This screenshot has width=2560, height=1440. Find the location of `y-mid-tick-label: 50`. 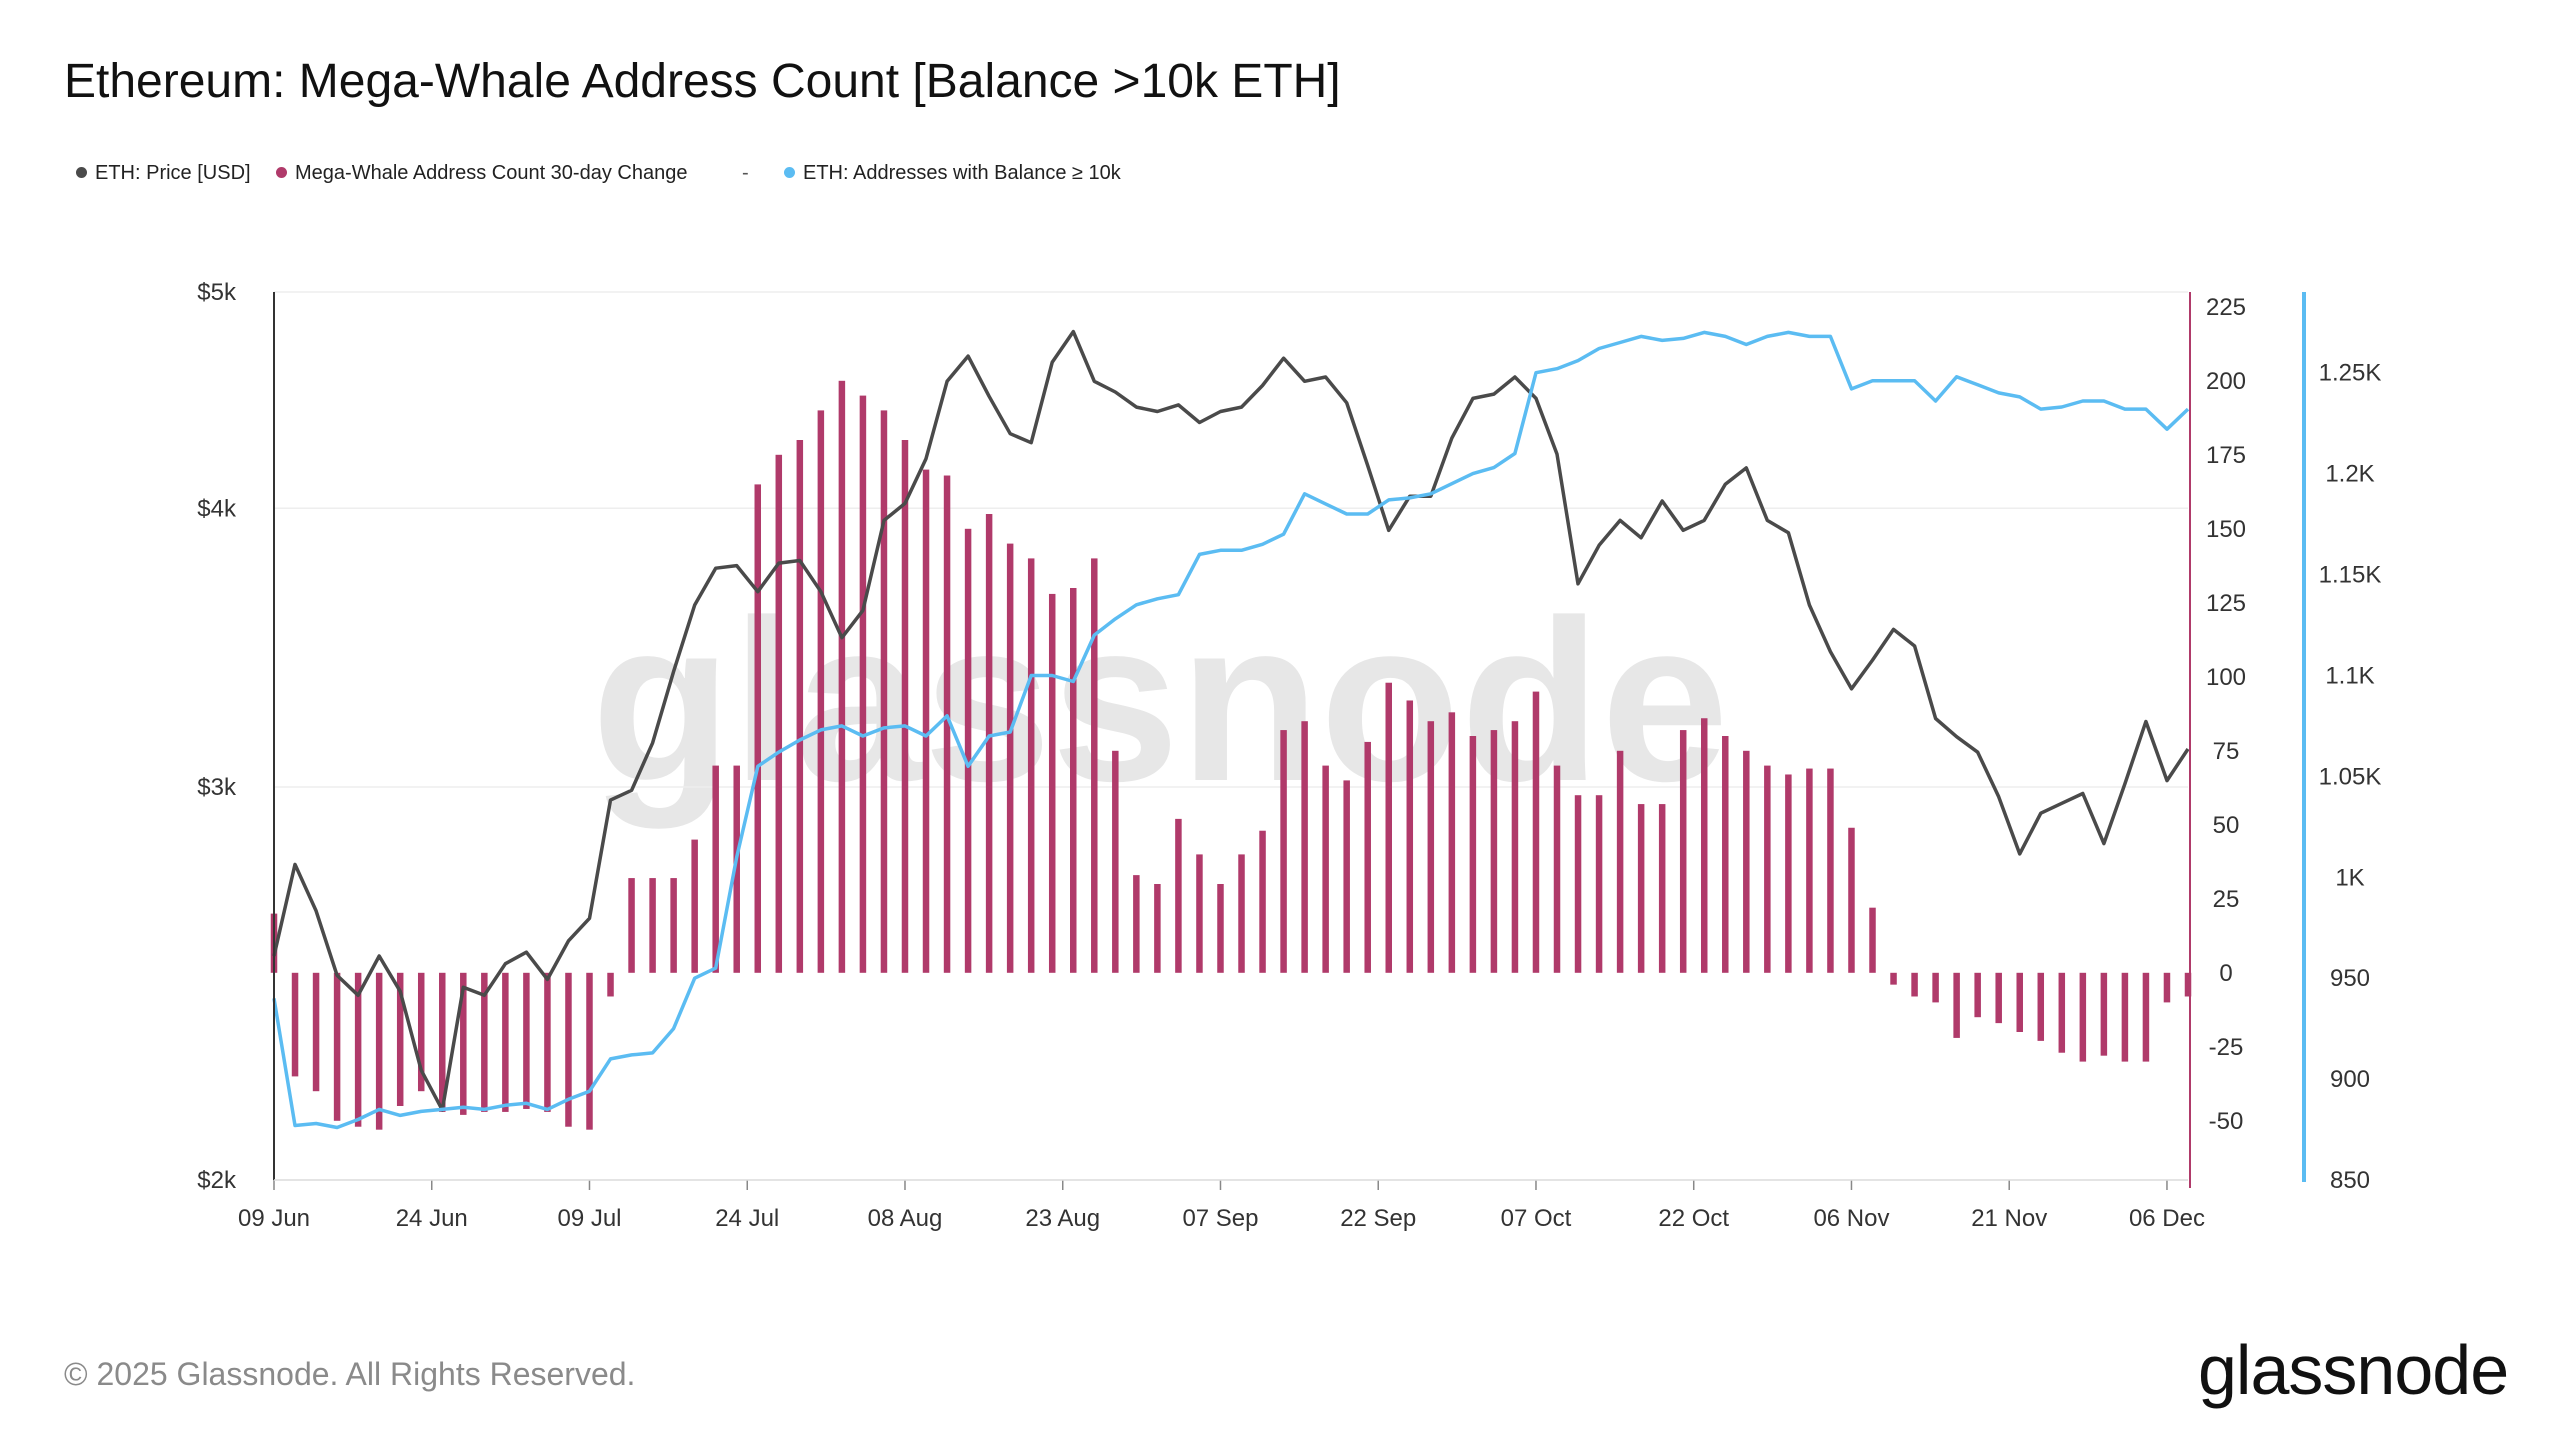

y-mid-tick-label: 50 is located at coordinates (2226, 825).